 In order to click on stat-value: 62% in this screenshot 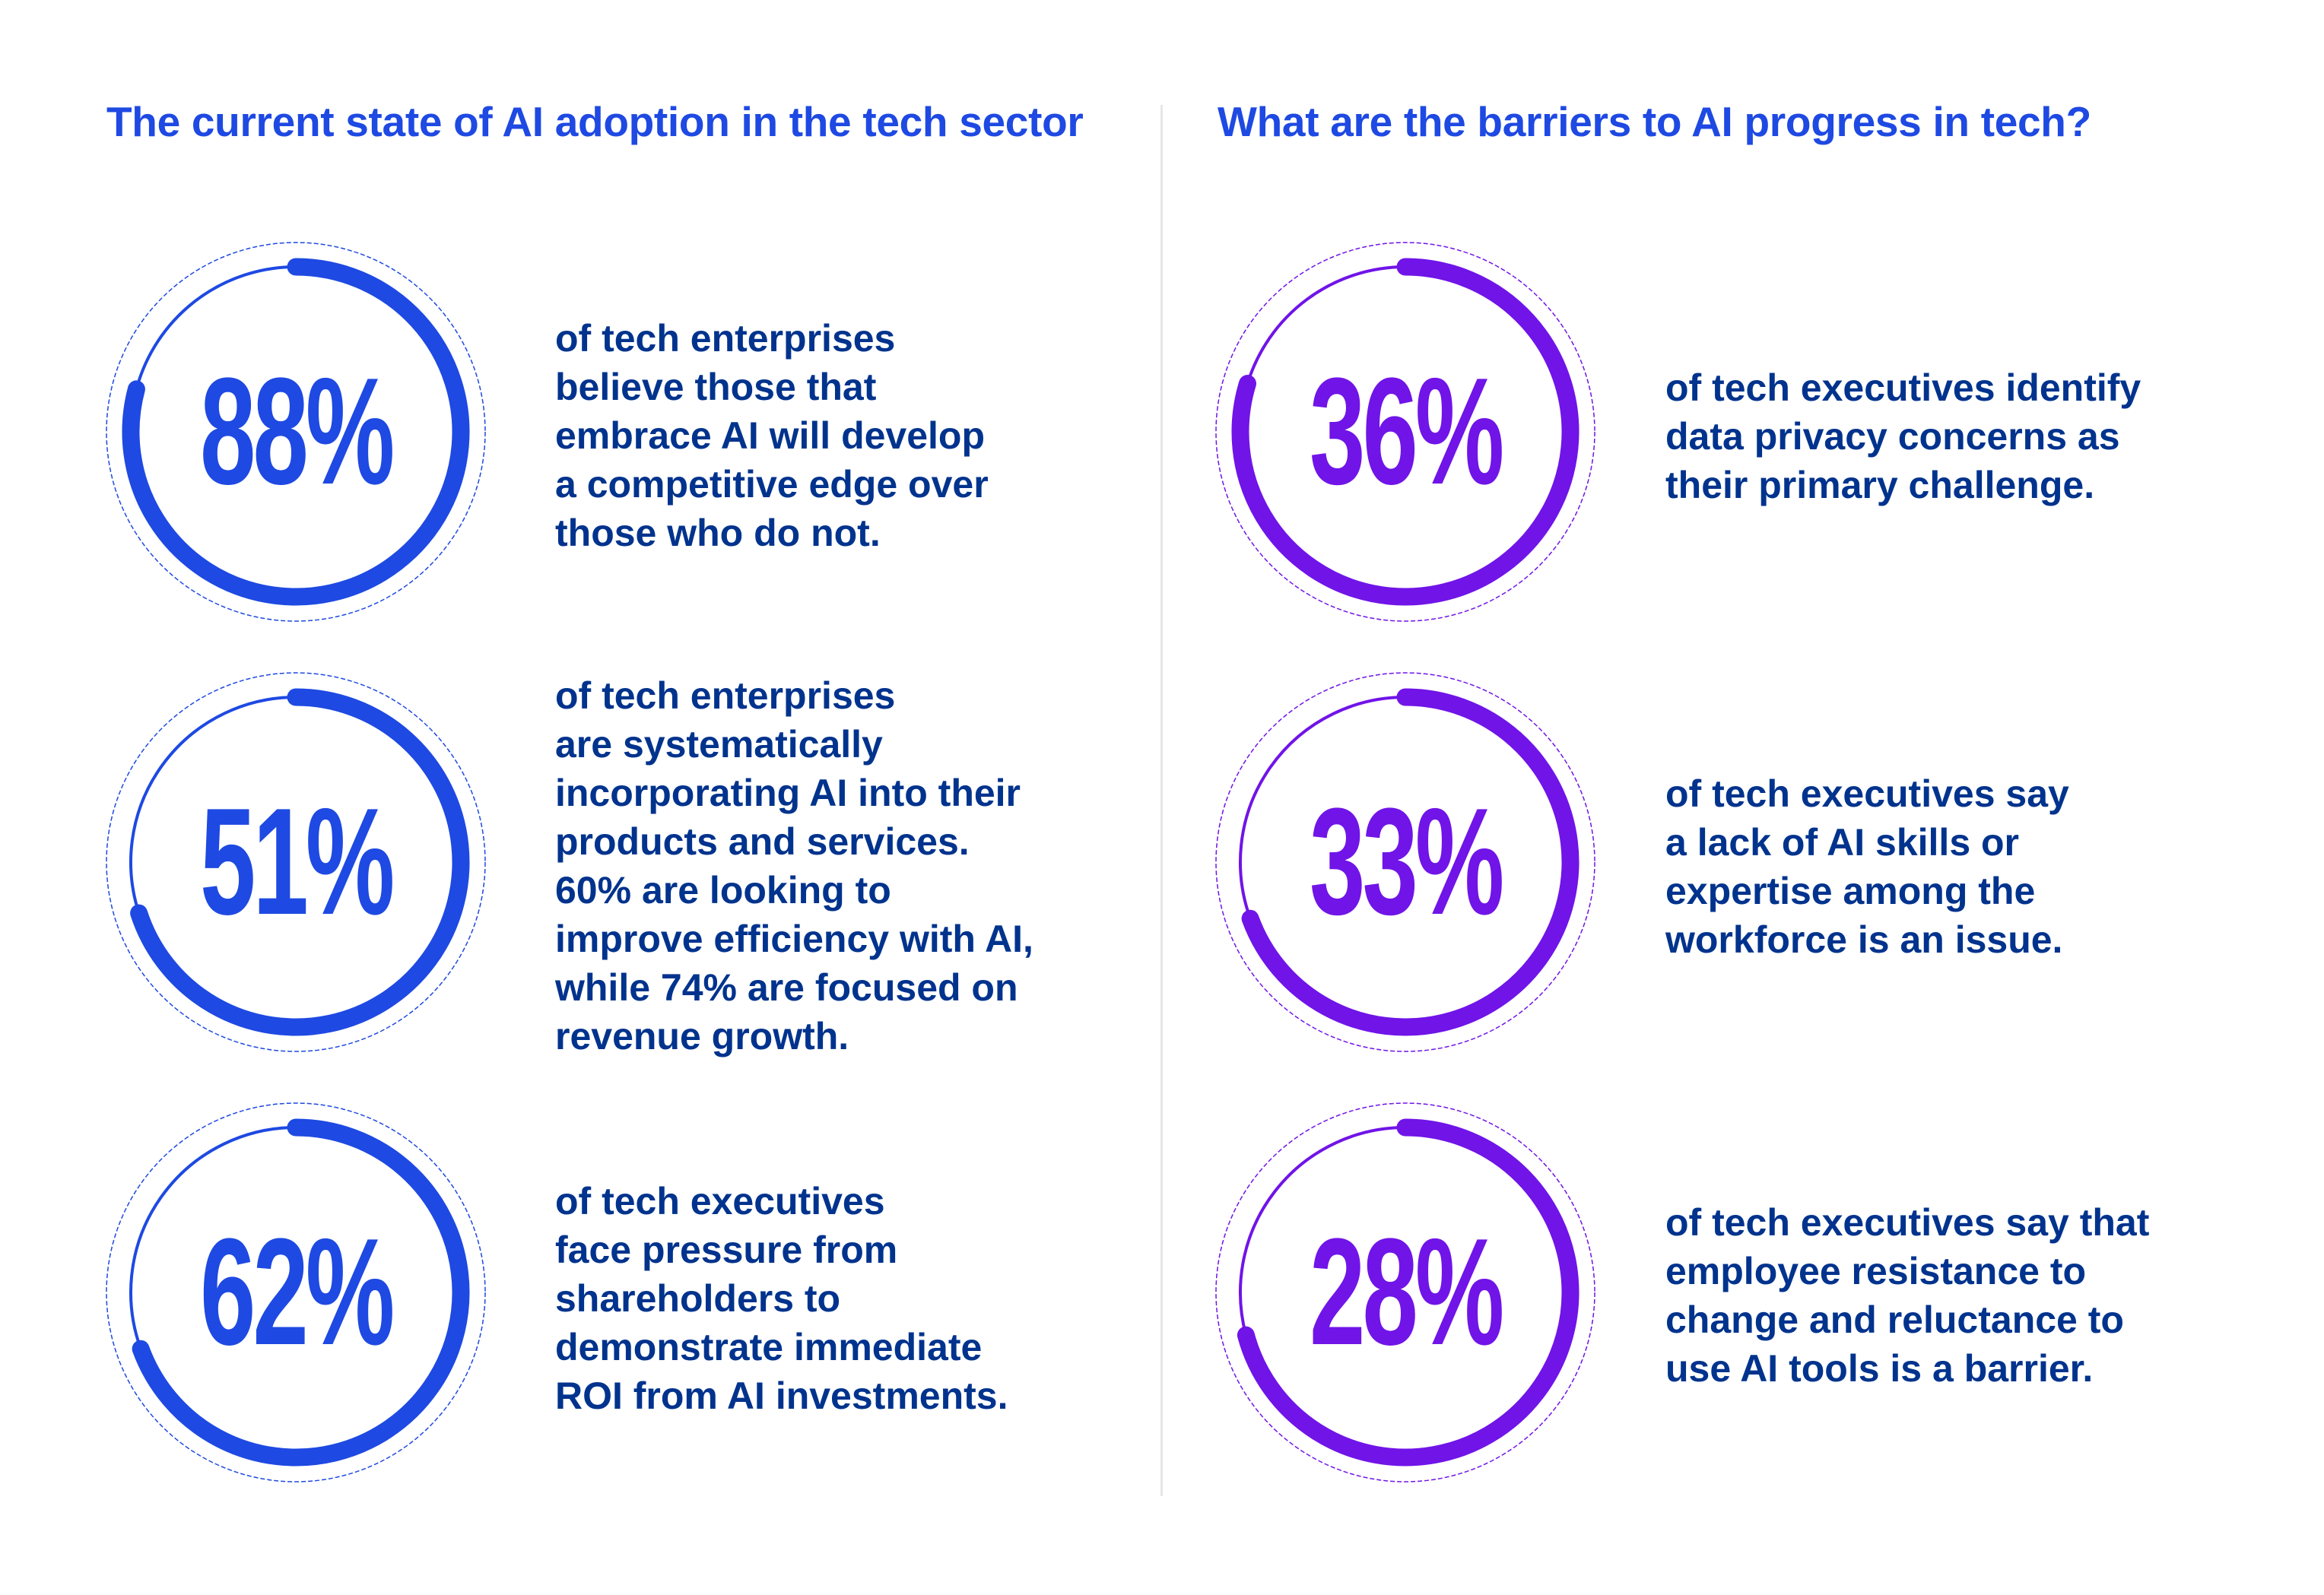, I will do `click(297, 1292)`.